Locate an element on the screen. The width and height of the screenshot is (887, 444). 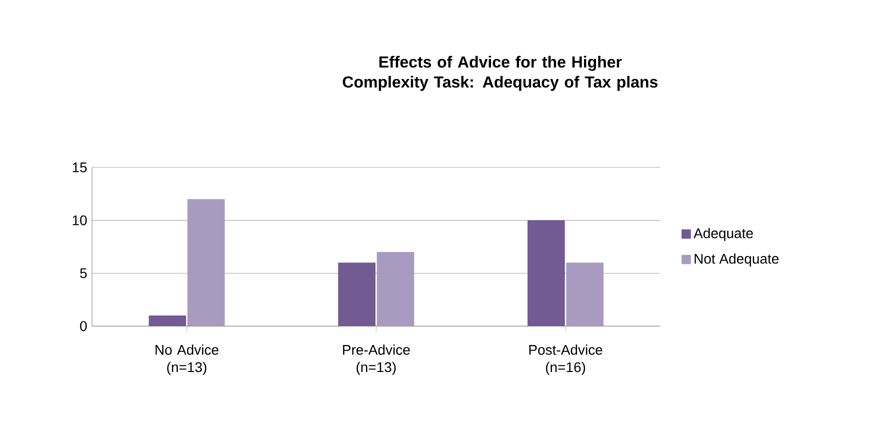
y-tick-label: 5 is located at coordinates (83, 273).